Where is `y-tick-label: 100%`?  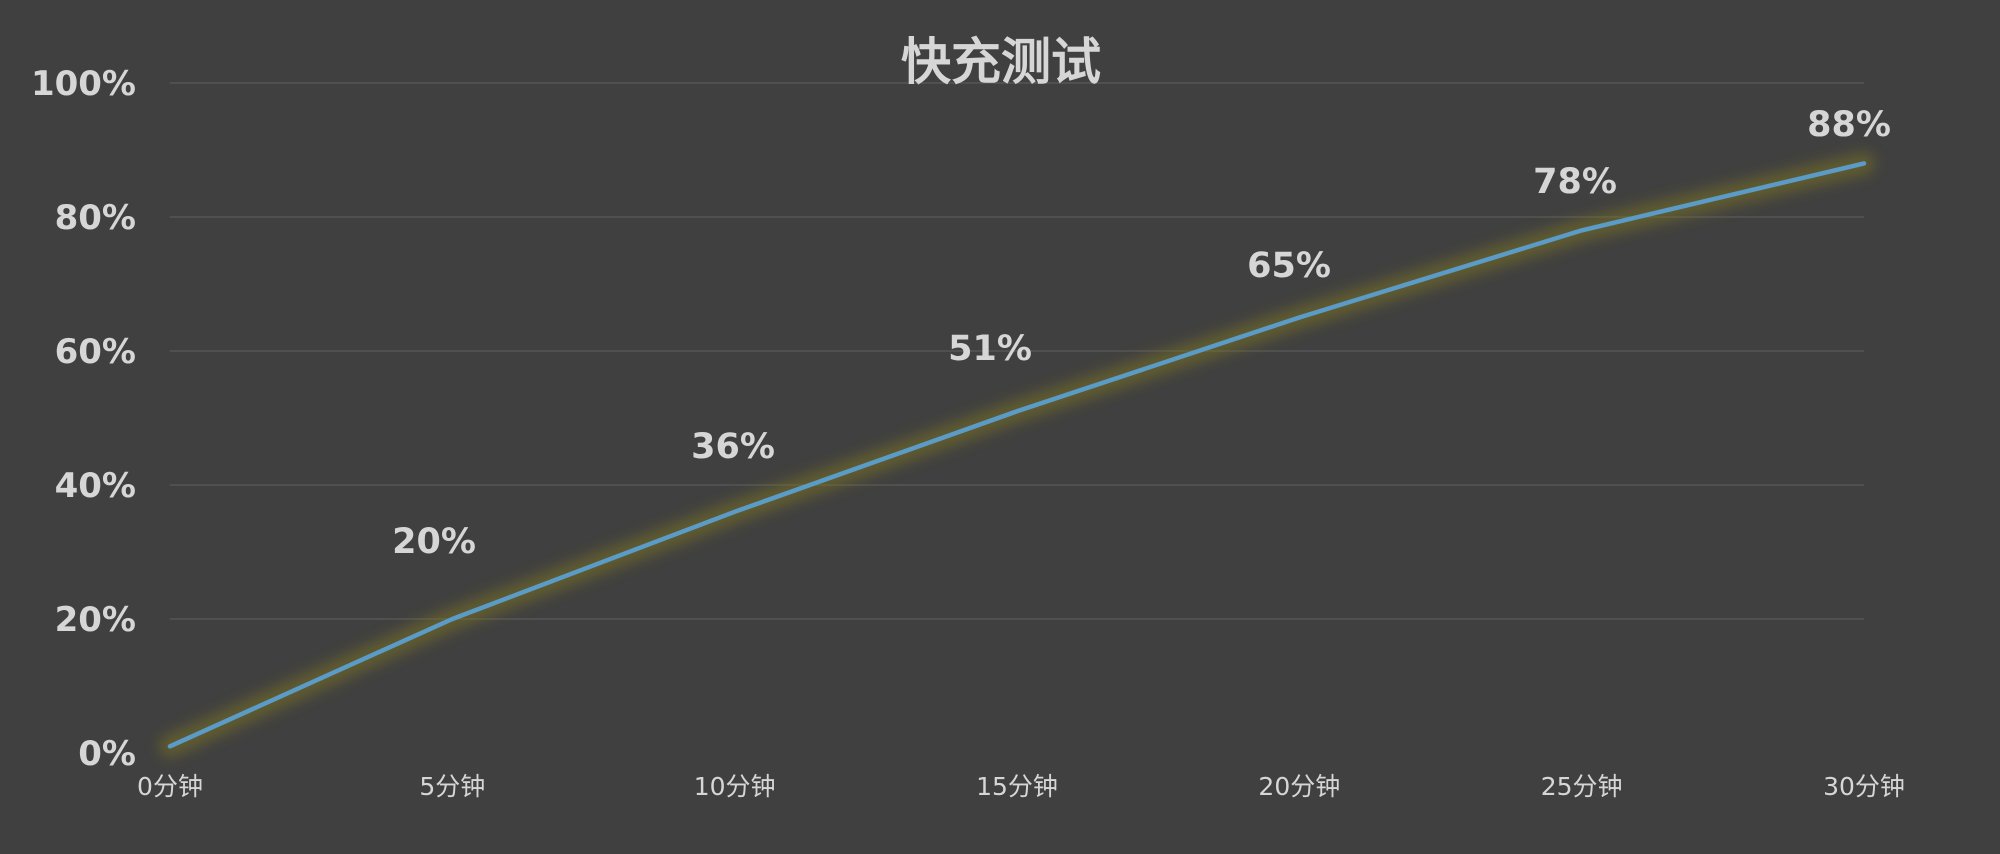
y-tick-label: 100% is located at coordinates (83, 84).